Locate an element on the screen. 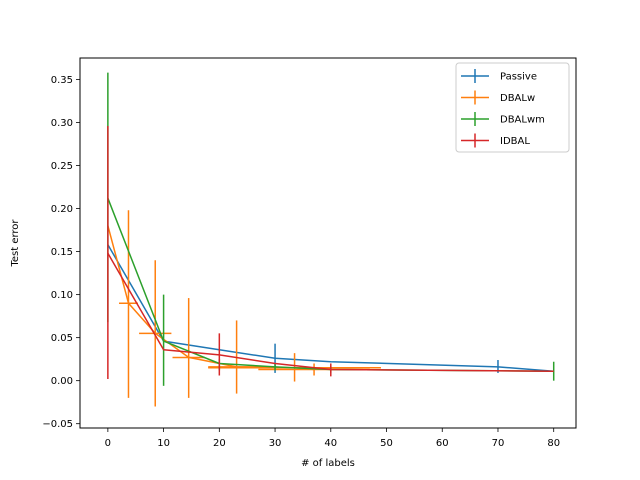  legend-label-idbal: IDBAL is located at coordinates (515, 141).